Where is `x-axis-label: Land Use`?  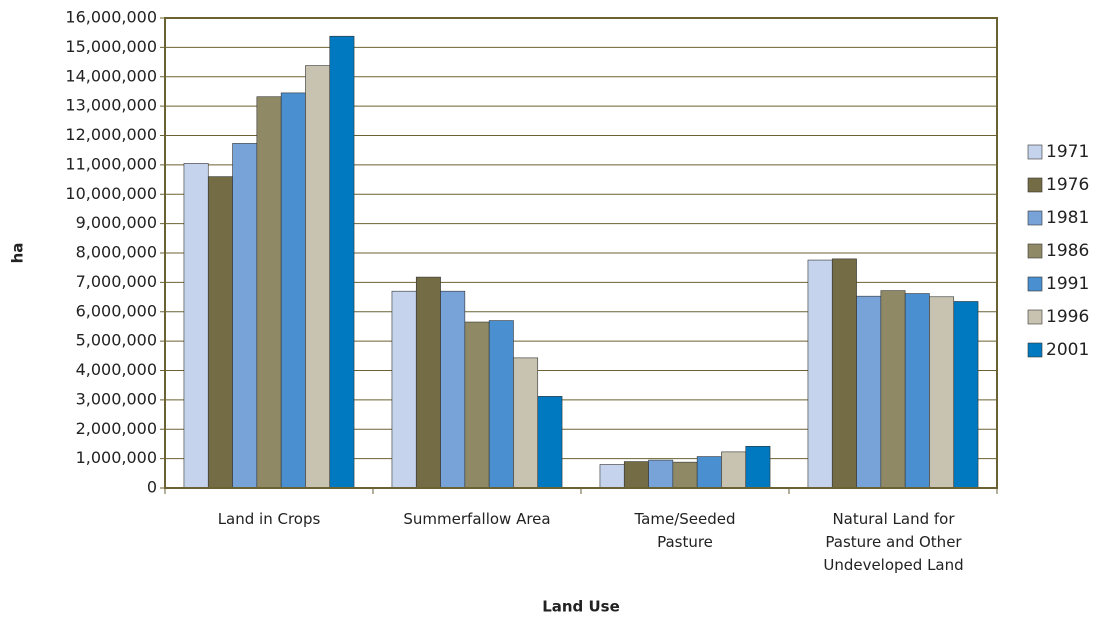 x-axis-label: Land Use is located at coordinates (581, 607).